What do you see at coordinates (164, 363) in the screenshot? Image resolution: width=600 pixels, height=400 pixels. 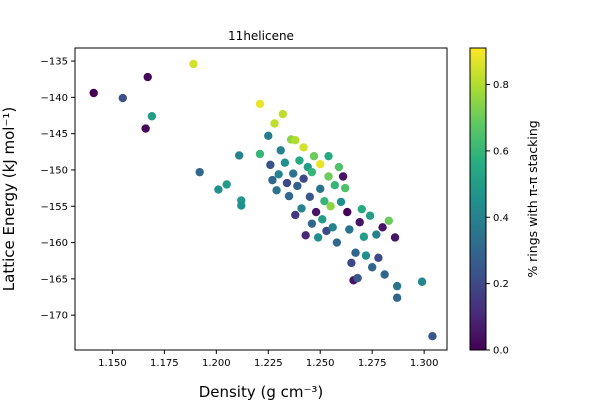 I see `x-tick-label: 1.175` at bounding box center [164, 363].